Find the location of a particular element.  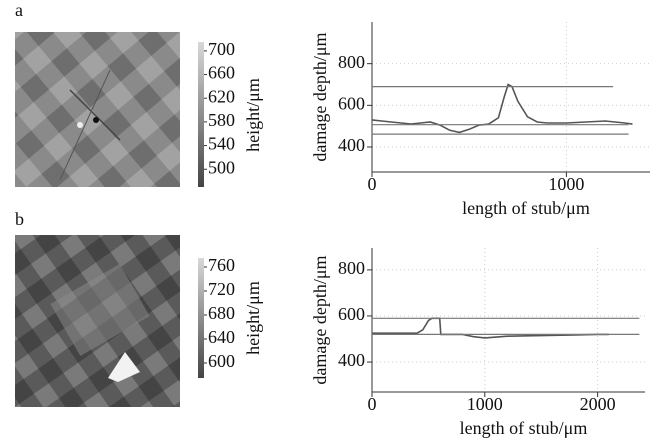

colorbar-tick-label: 580 is located at coordinates (221, 120).